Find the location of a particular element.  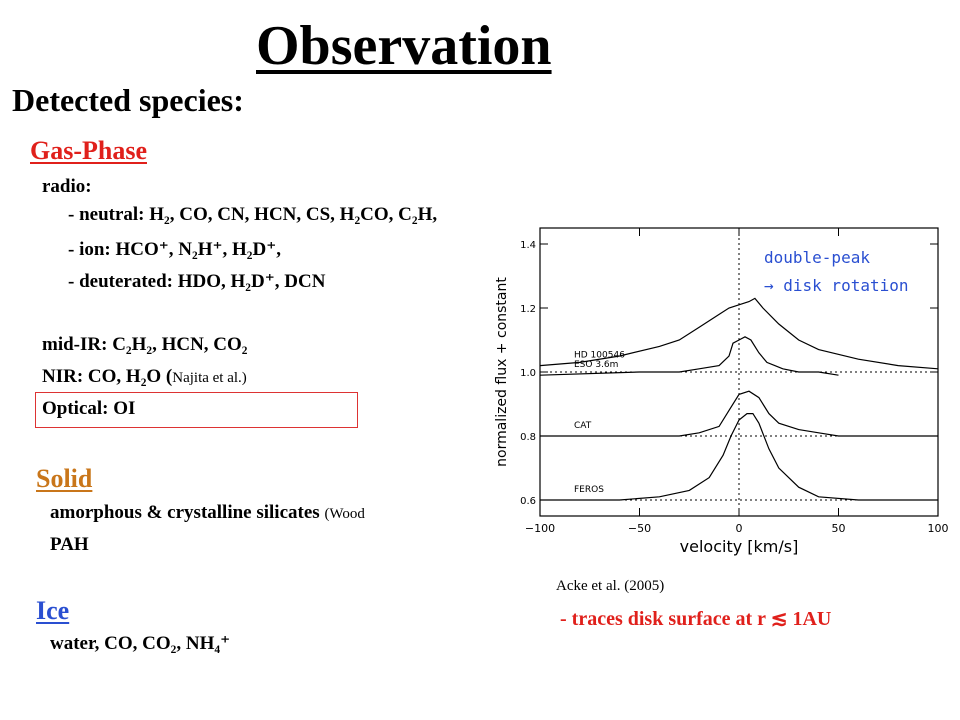

y-tick-label: 0.8 is located at coordinates (528, 437).